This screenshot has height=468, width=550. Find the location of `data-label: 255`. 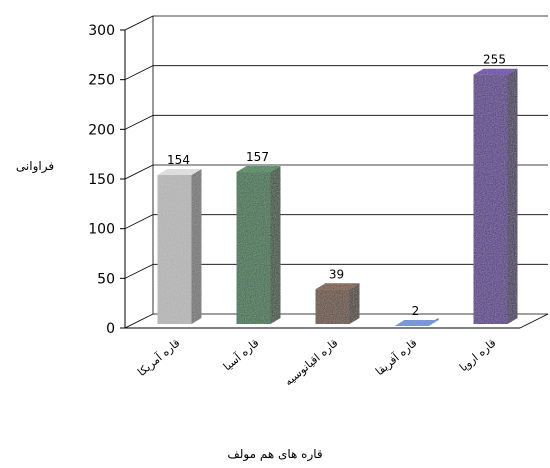

data-label: 255 is located at coordinates (494, 60).